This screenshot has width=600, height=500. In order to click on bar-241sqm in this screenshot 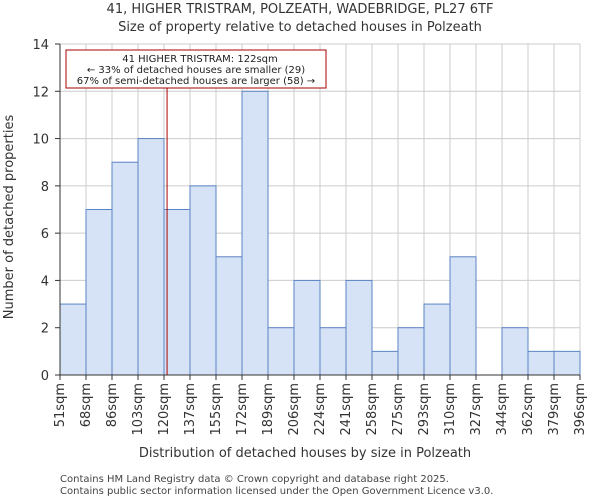, I will do `click(359, 327)`.